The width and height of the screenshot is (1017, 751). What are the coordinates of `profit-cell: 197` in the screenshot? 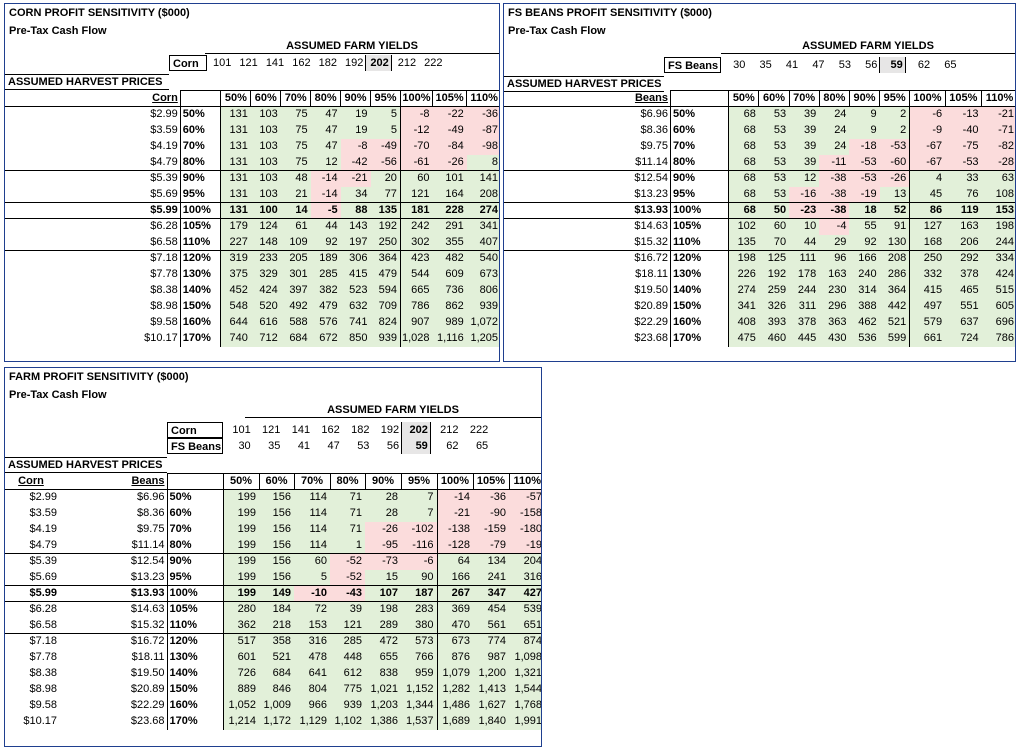 It's located at (355, 242).